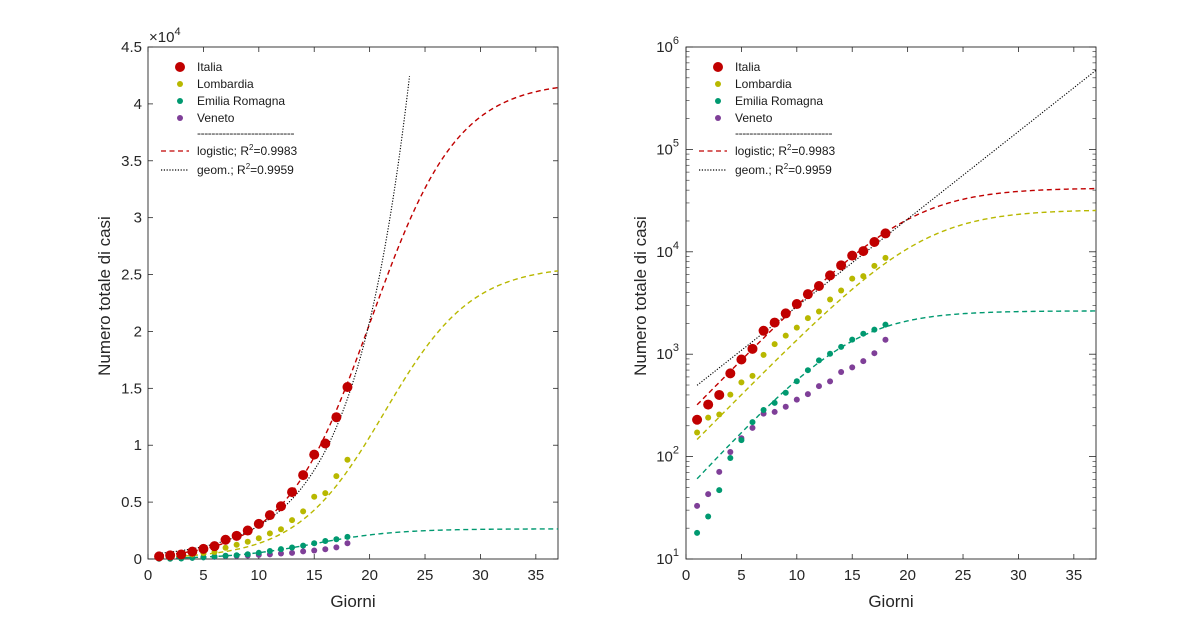 The image size is (1200, 628). What do you see at coordinates (763, 84) in the screenshot?
I see `legend-entry-label: Lombardia` at bounding box center [763, 84].